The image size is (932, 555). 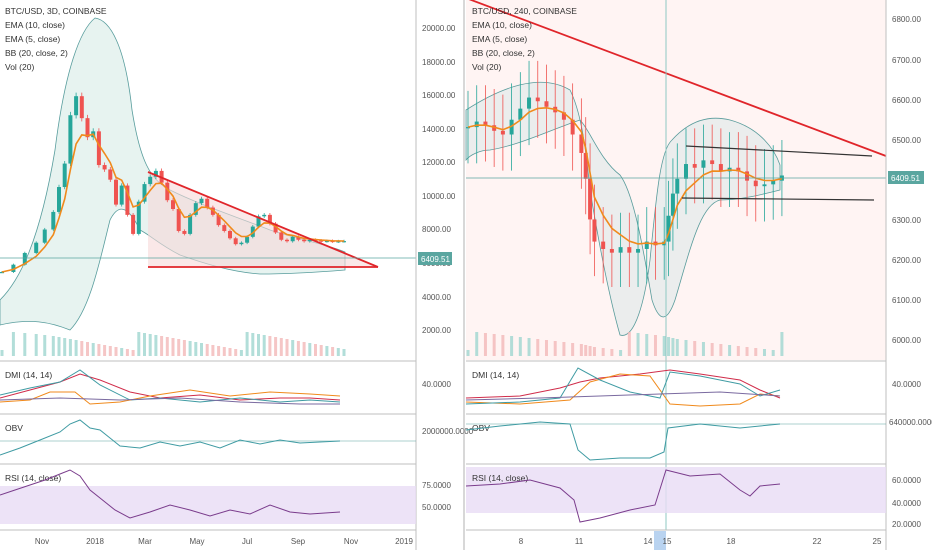 What do you see at coordinates (35, 25) in the screenshot?
I see `left-overlay-ema10: EMA (10, close)` at bounding box center [35, 25].